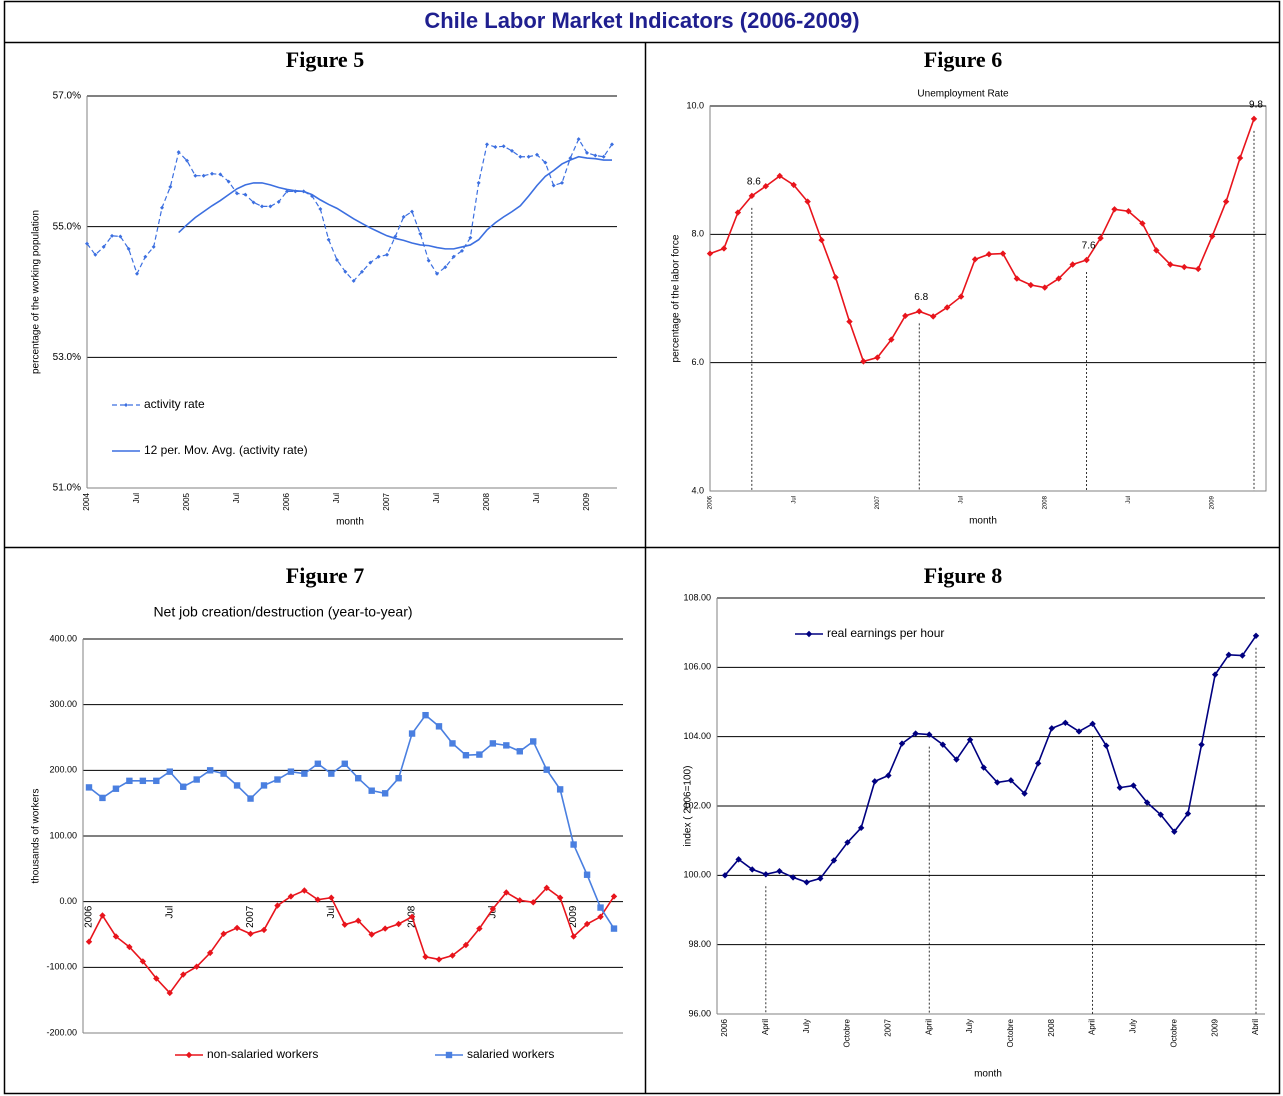 This screenshot has height=1096, width=1283. Describe the element at coordinates (699, 1013) in the screenshot. I see `y-tick-label: 96.00` at that location.